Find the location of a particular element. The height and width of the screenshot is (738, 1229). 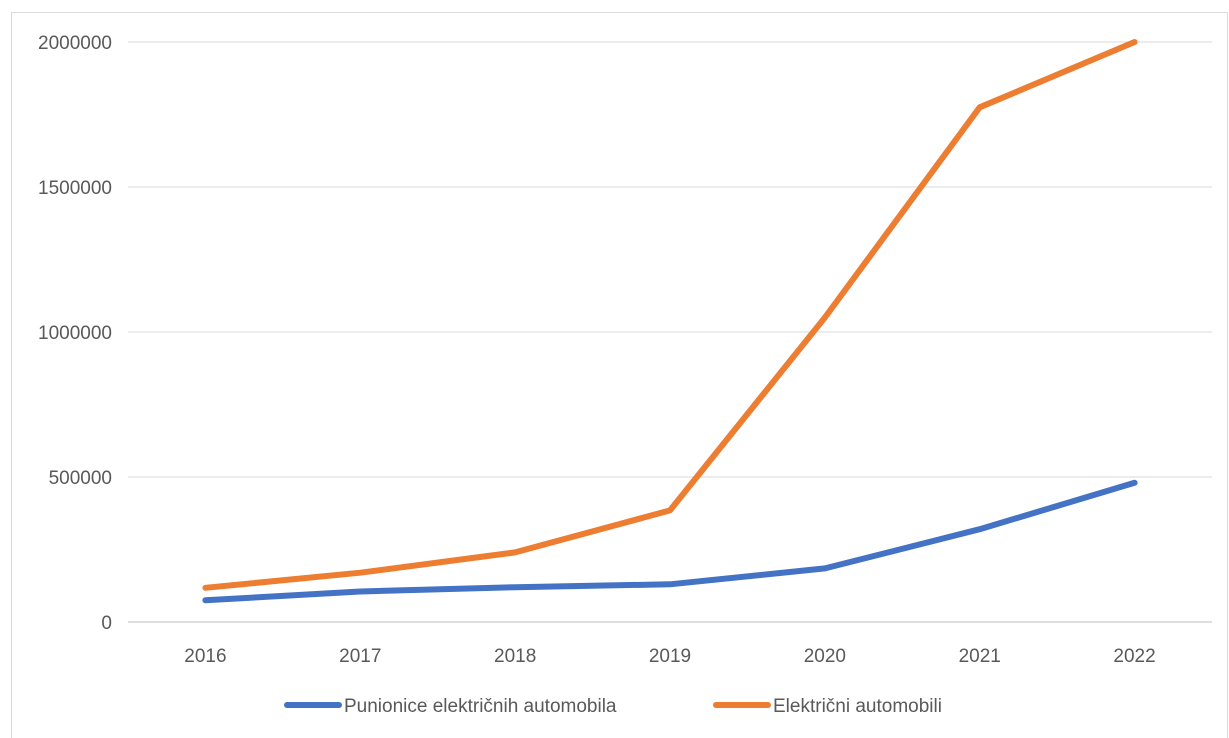

x-tick-label: 2019 is located at coordinates (670, 656).